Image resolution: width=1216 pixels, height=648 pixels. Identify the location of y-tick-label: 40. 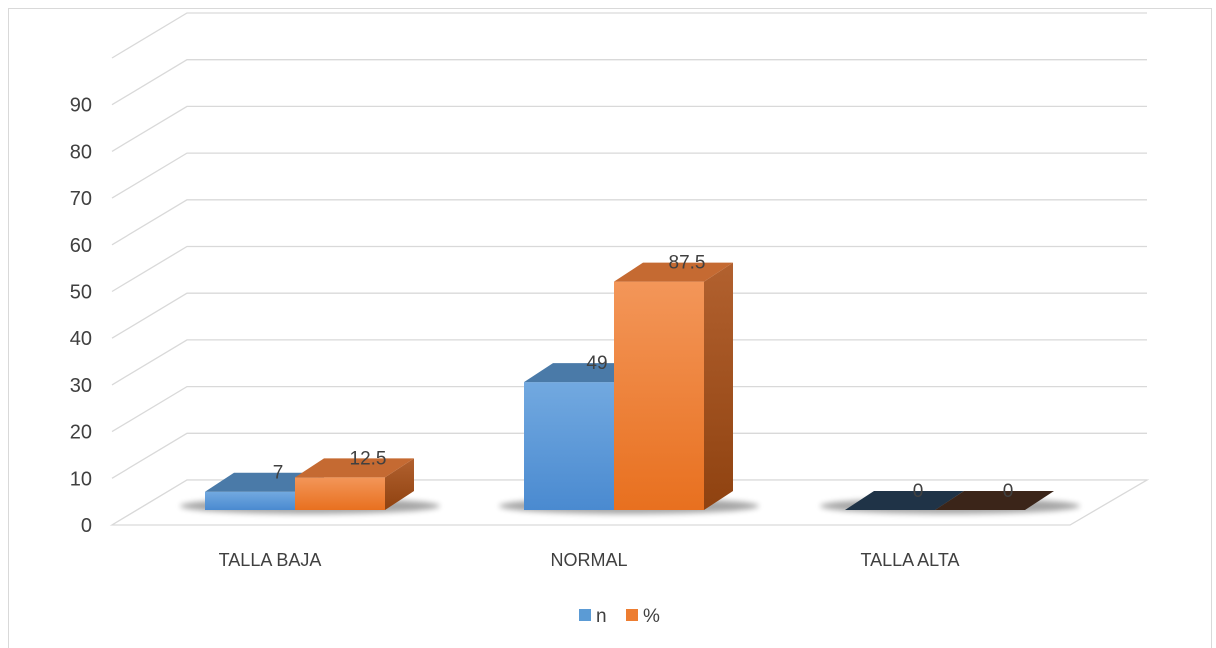
(81, 339).